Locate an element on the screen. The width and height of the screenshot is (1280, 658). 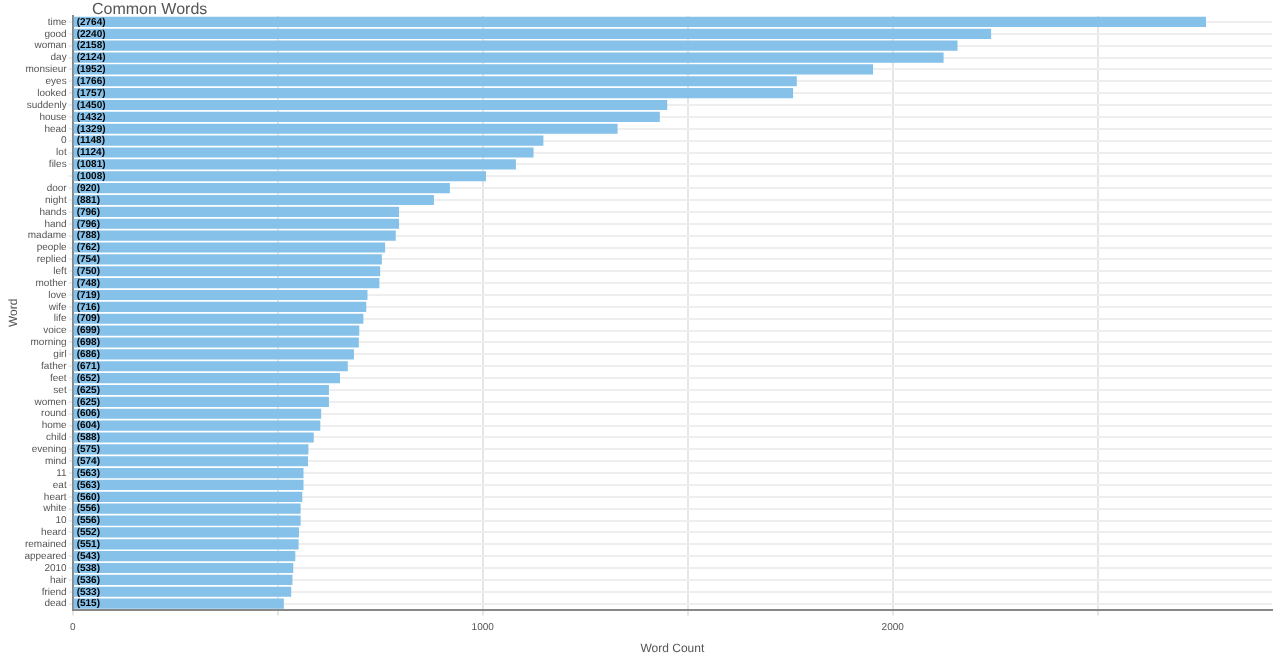
chart-title: Common Words is located at coordinates (150, 9).